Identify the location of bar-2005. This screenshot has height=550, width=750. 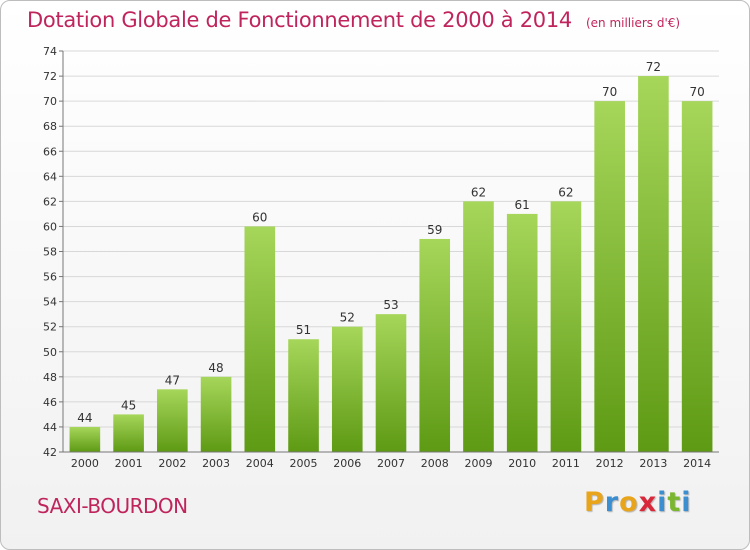
(303, 395).